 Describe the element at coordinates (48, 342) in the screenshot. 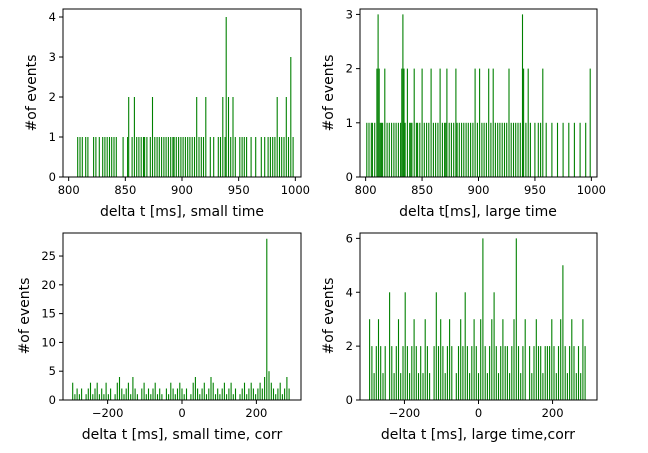

I see `y-tick-label: 10` at that location.